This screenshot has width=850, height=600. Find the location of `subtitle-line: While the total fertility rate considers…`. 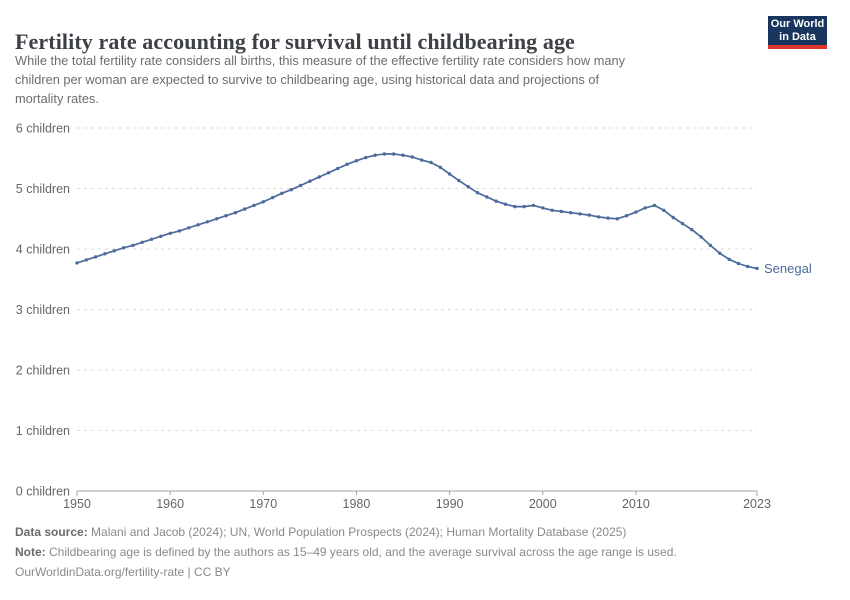

subtitle-line: While the total fertility rate considers… is located at coordinates (320, 60).